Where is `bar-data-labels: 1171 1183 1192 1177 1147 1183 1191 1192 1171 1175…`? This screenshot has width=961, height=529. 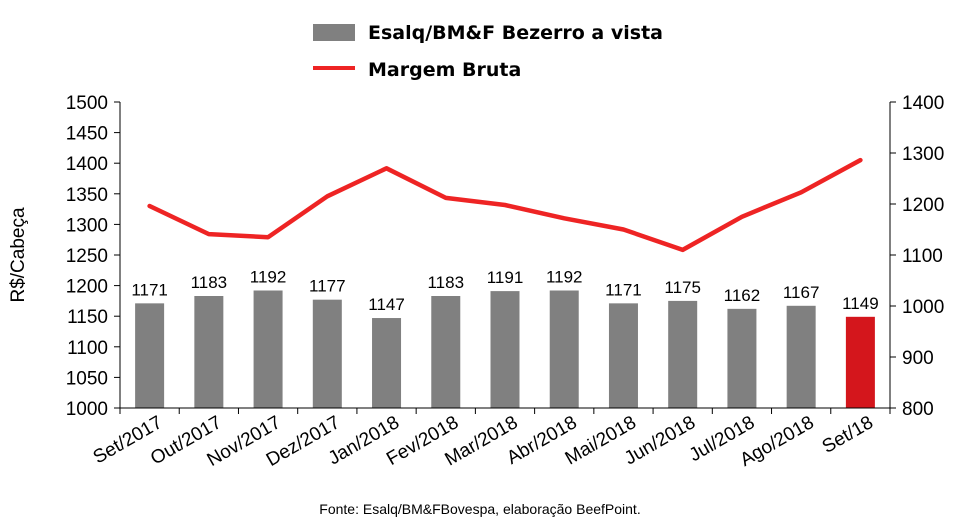
bar-data-labels: 1171 1183 1192 1177 1147 1183 1191 1192 1171 1175… is located at coordinates (504, 290).